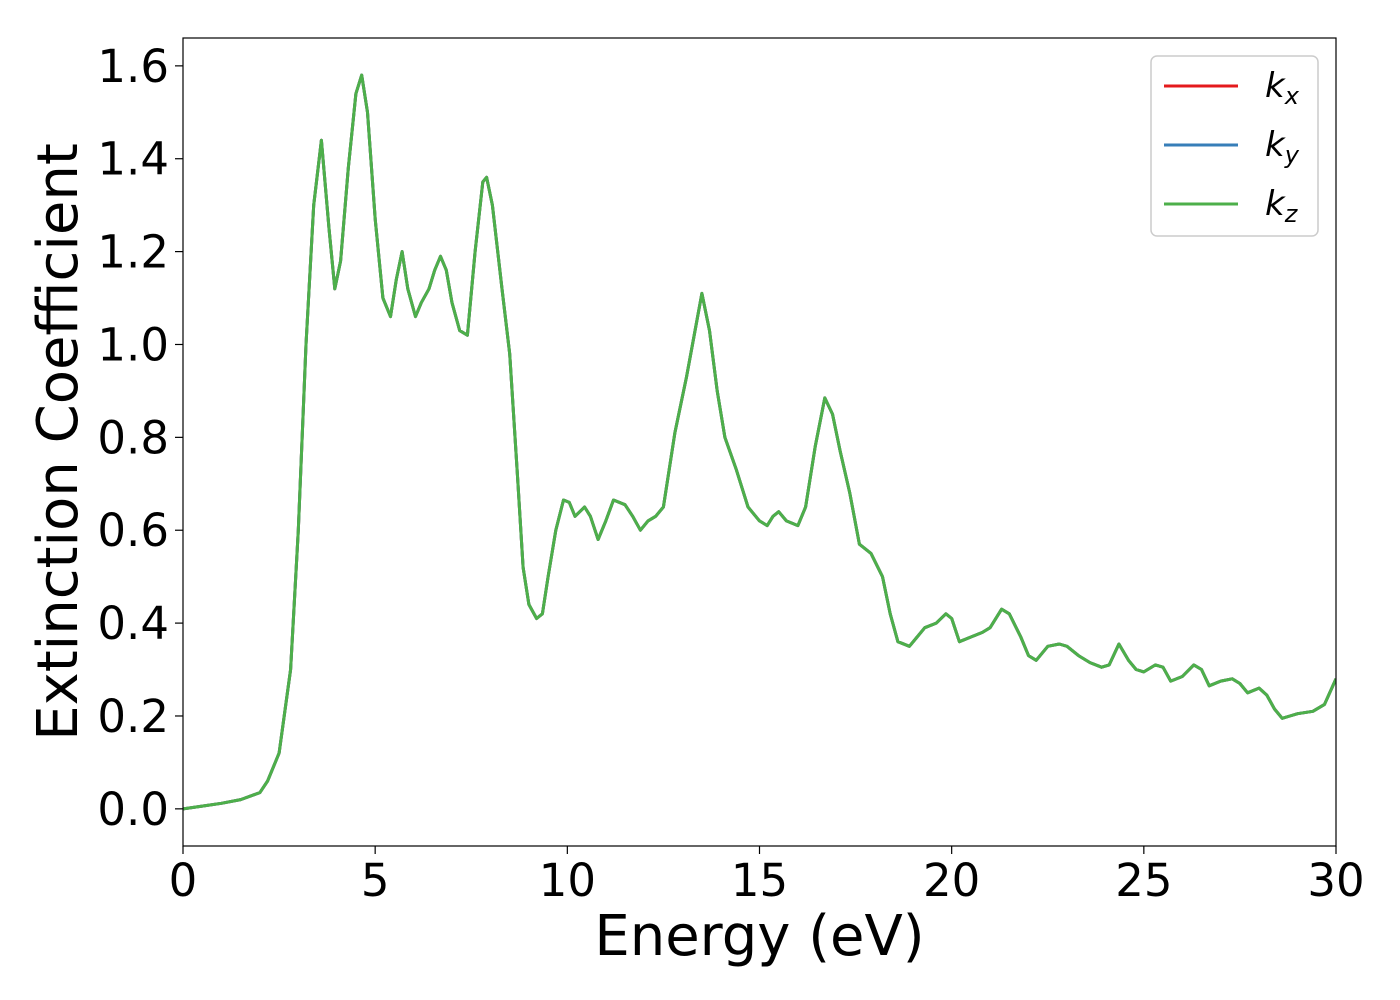 The height and width of the screenshot is (1000, 1400). Describe the element at coordinates (133, 809) in the screenshot. I see `y-tick-label: 0.0` at that location.